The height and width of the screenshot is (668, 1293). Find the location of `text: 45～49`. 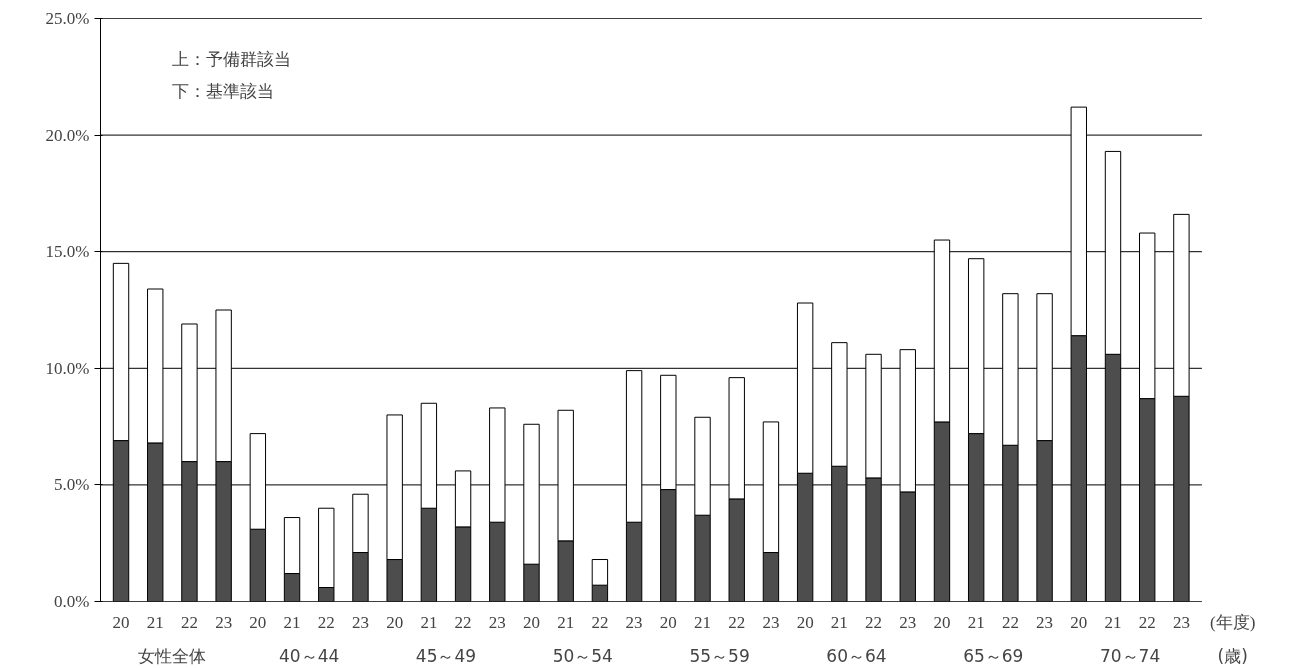

text: 45～49 is located at coordinates (446, 655).